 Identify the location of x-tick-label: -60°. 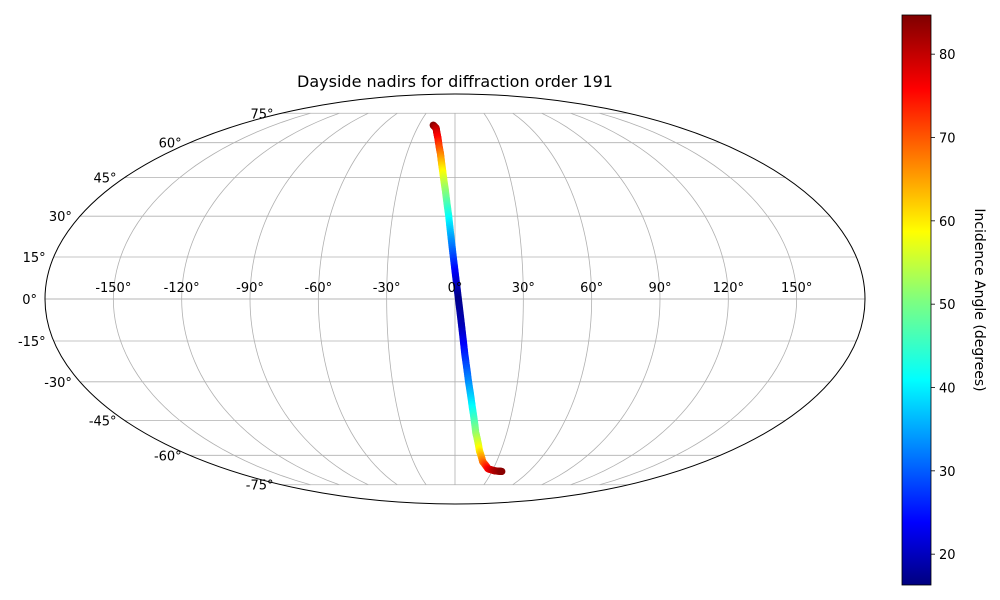
(318, 288).